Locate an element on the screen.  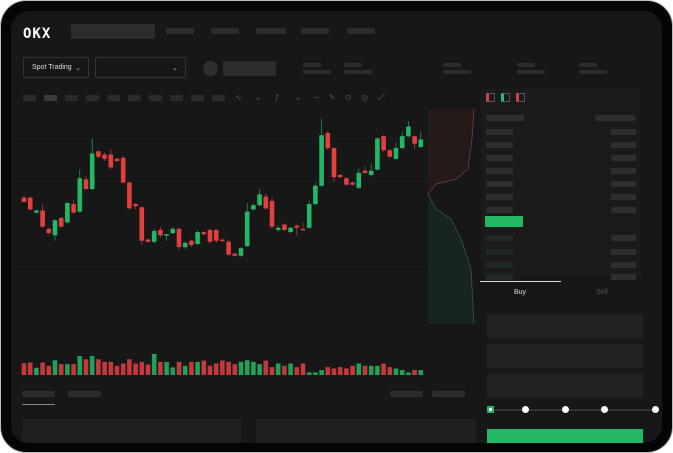
indicator-icon: ∿ is located at coordinates (238, 97).